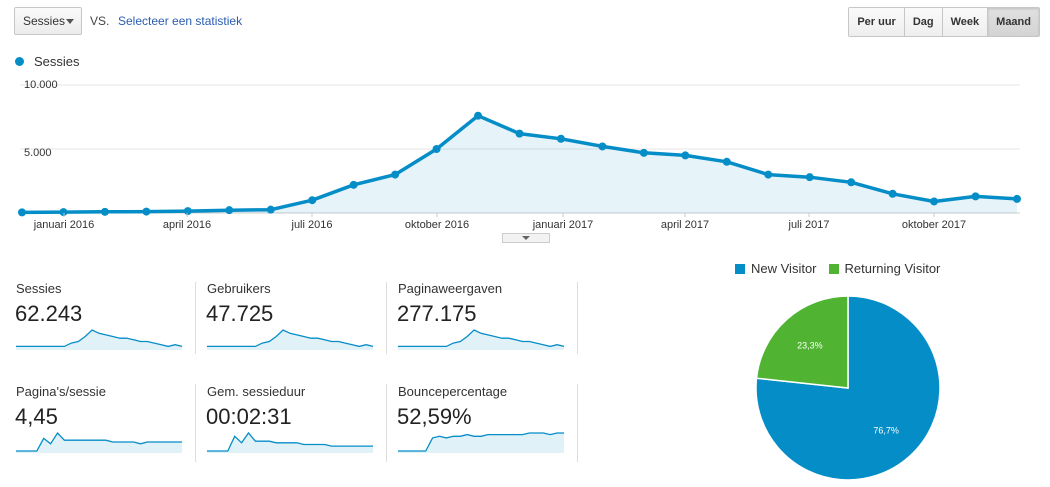  Describe the element at coordinates (38, 153) in the screenshot. I see `y-tick-label: 5.000` at that location.